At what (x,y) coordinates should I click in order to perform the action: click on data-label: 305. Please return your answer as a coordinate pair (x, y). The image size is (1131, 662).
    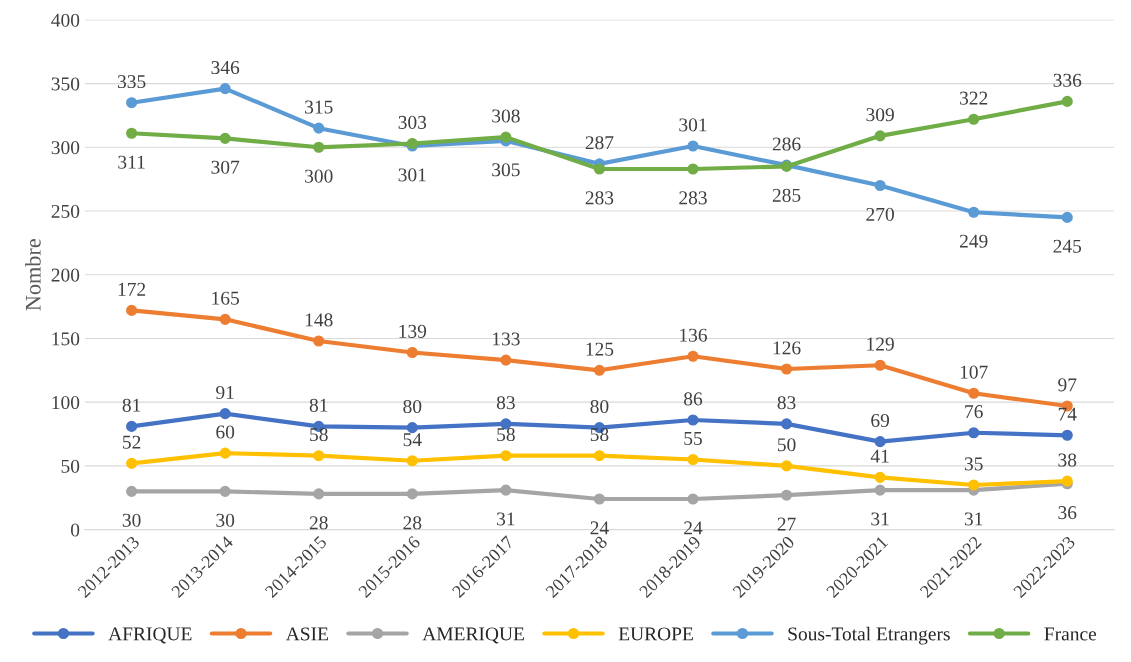
    Looking at the image, I should click on (506, 170).